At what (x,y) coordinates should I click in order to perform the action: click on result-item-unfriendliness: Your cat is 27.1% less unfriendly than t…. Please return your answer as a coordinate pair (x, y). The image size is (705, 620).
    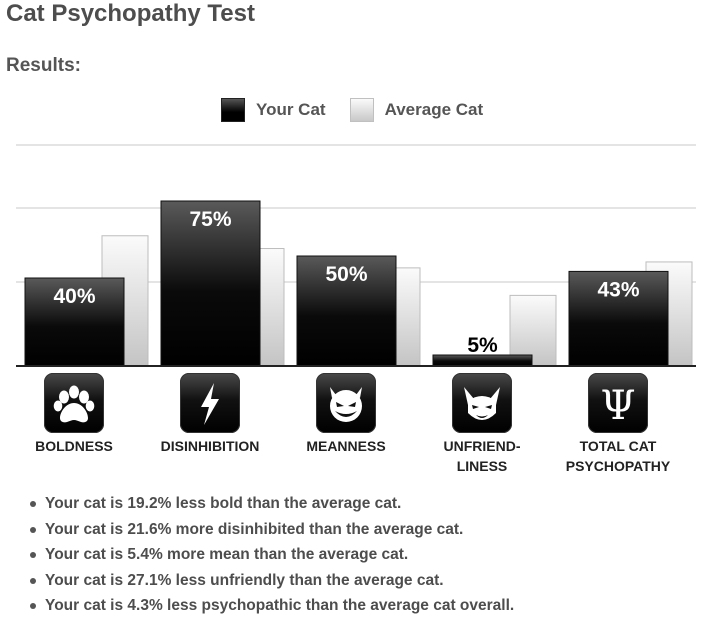
    Looking at the image, I should click on (272, 581).